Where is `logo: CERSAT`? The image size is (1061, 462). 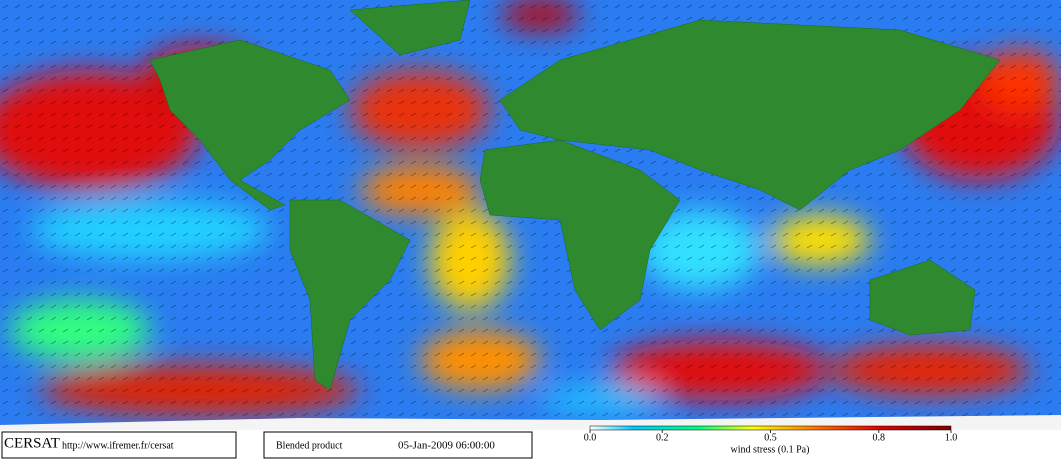
logo: CERSAT is located at coordinates (32, 443).